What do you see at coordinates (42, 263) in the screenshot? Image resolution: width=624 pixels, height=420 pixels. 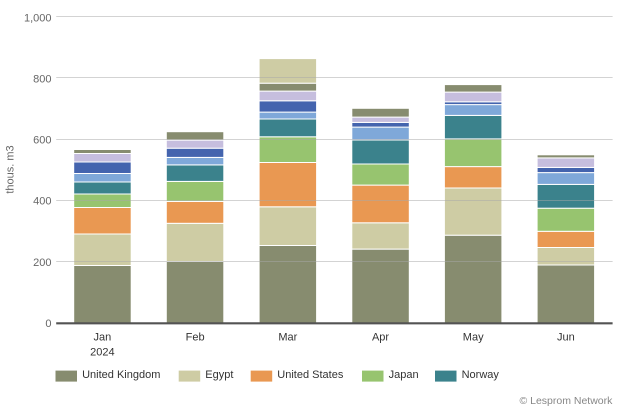 I see `svg-text: 200` at bounding box center [42, 263].